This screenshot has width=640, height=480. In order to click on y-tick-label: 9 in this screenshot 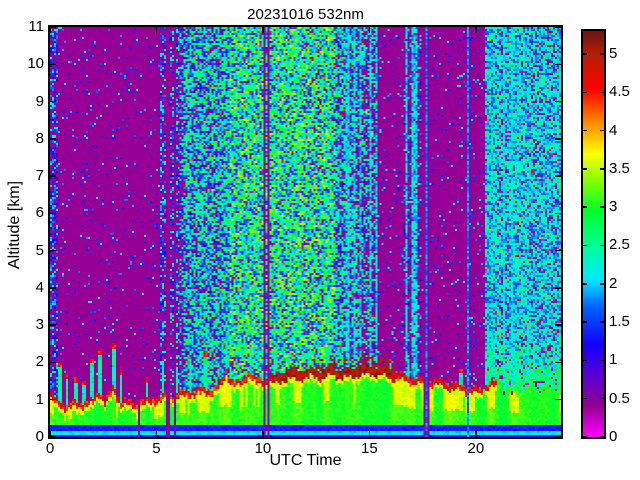, I will do `click(39, 101)`.